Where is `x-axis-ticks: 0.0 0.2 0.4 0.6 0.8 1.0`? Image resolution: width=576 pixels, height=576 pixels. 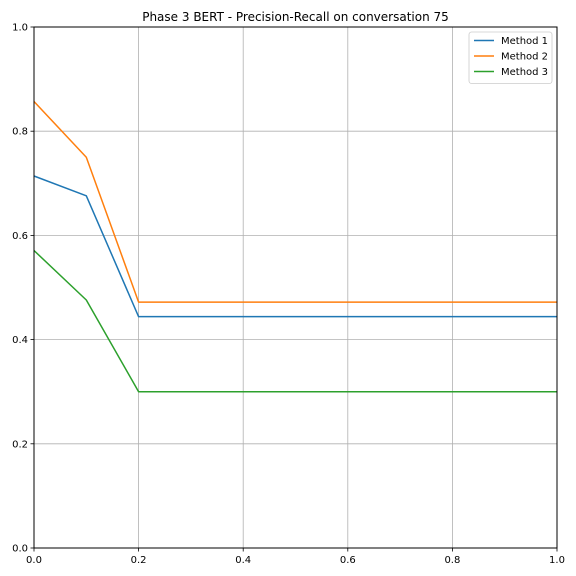
x-axis-ticks: 0.0 0.2 0.4 0.6 0.8 1.0 is located at coordinates (295, 557).